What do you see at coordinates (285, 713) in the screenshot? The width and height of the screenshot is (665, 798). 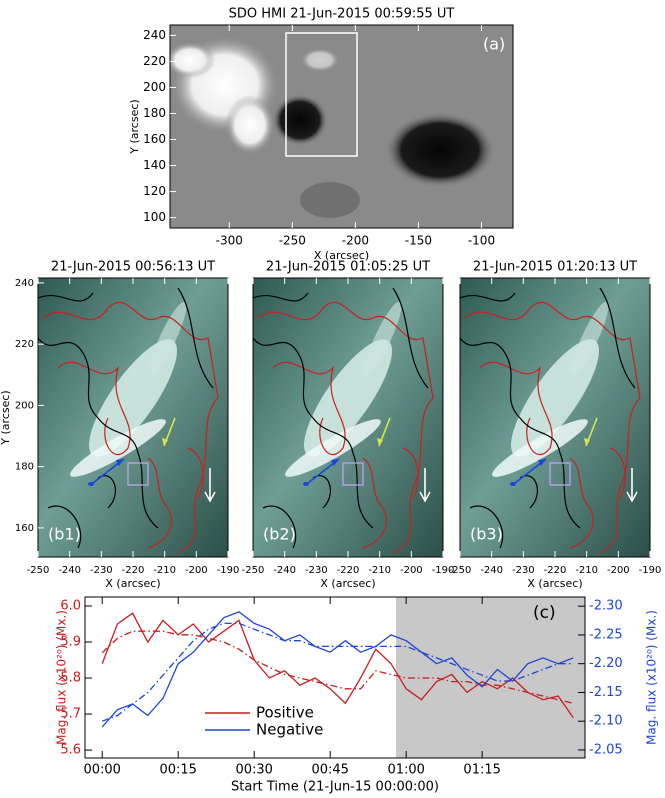 I see `legend-label: Positive` at bounding box center [285, 713].